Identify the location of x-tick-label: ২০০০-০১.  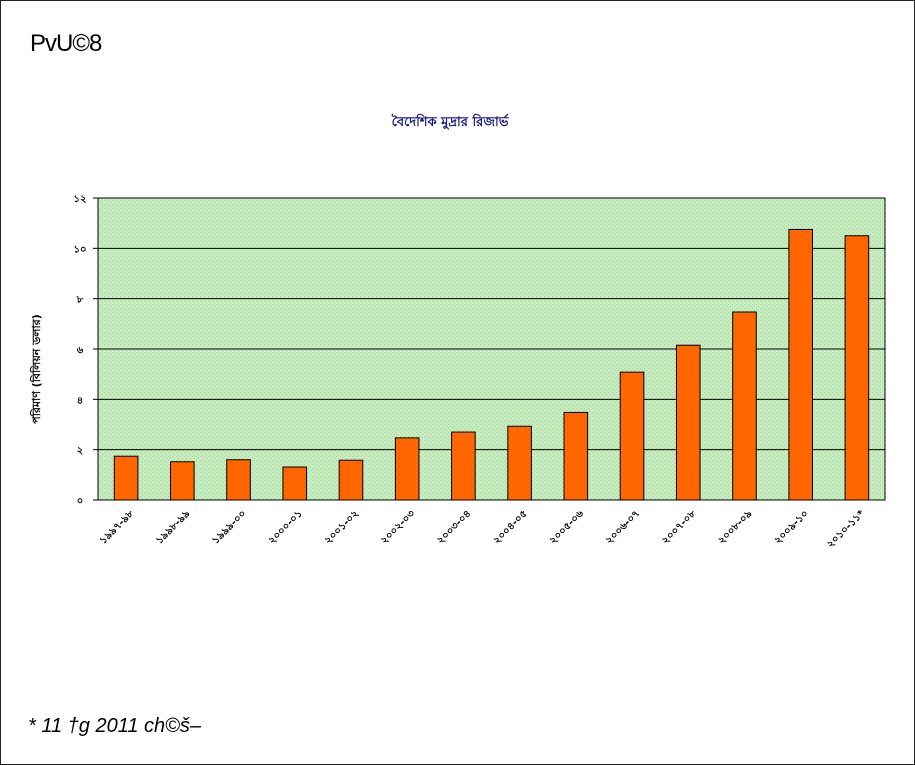
(286, 527).